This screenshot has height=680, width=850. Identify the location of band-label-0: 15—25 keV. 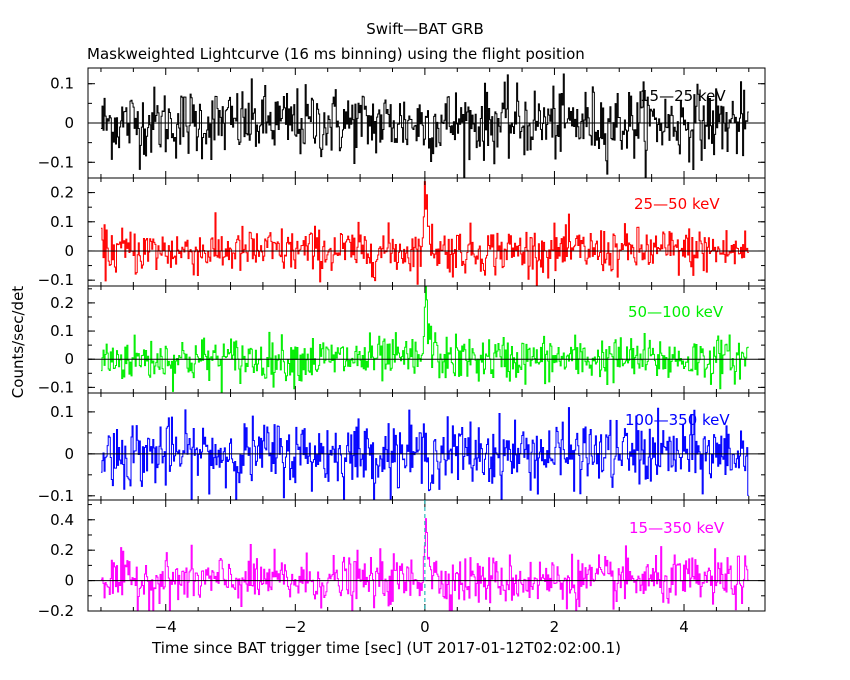
(683, 96).